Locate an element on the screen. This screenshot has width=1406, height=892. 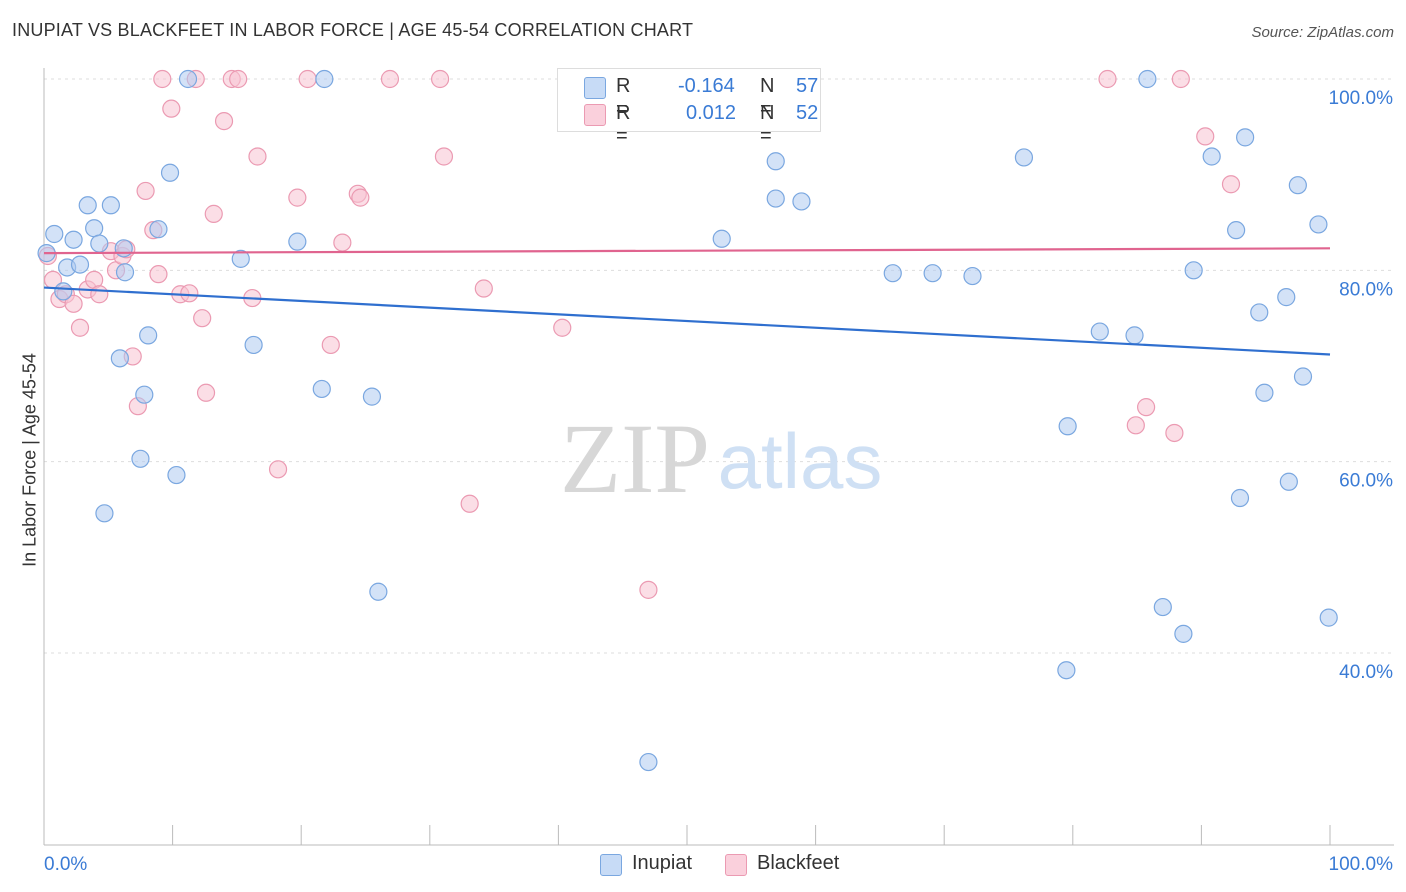
series-label-inupiat: Inupiat is located at coordinates (662, 863).